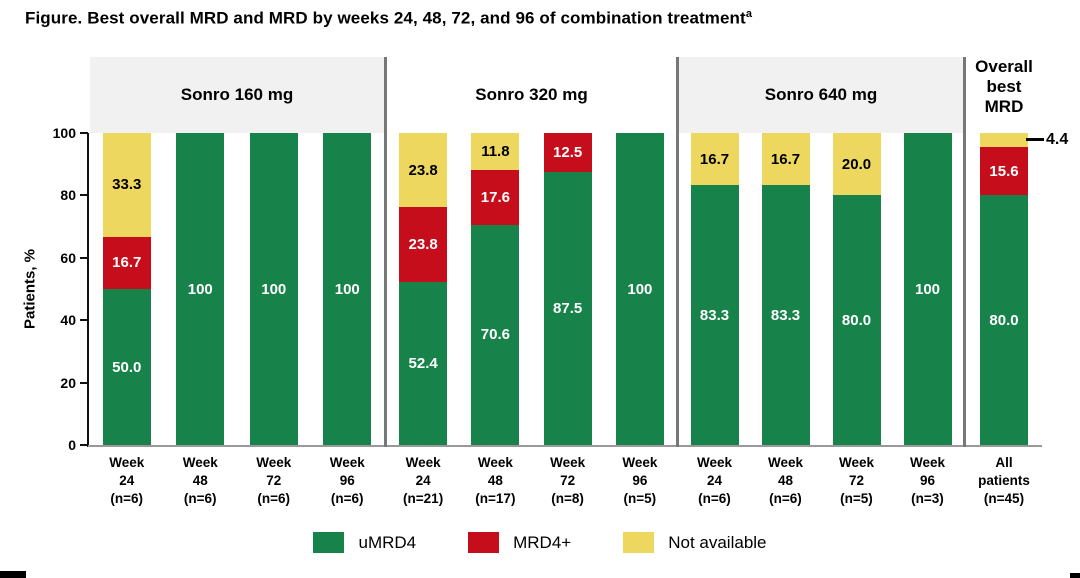 Image resolution: width=1080 pixels, height=578 pixels. Describe the element at coordinates (126, 480) in the screenshot. I see `bar-axis-label: Week 24 (n=6)` at that location.